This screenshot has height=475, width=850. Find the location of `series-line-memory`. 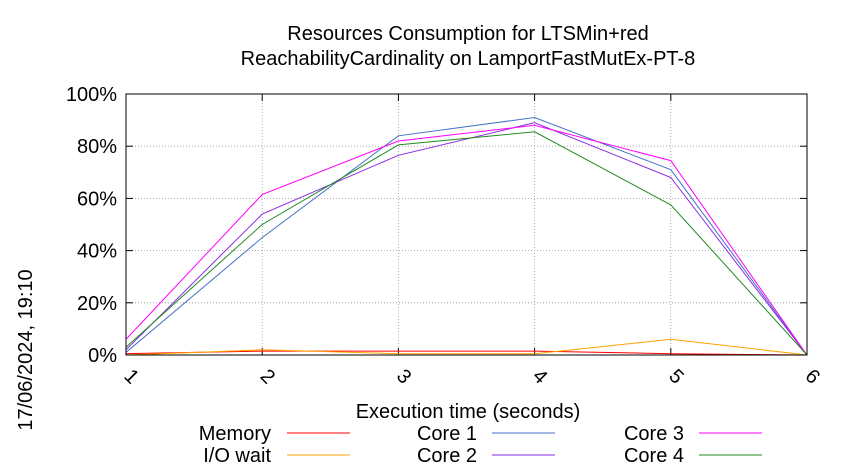

series-line-memory is located at coordinates (466, 353).